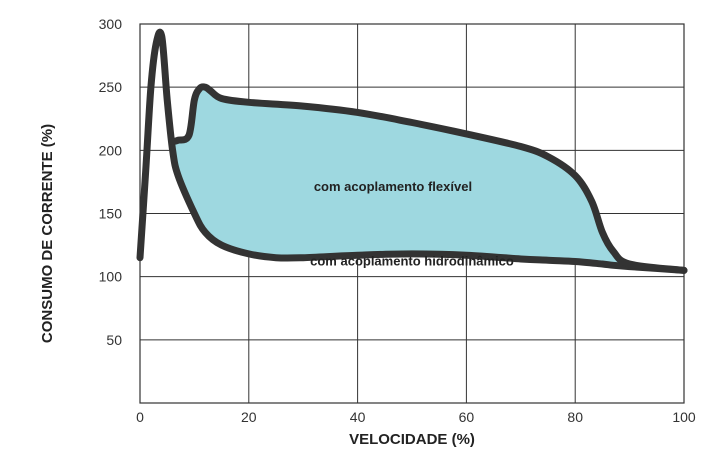  I want to click on y-tick-label: 50, so click(114, 340).